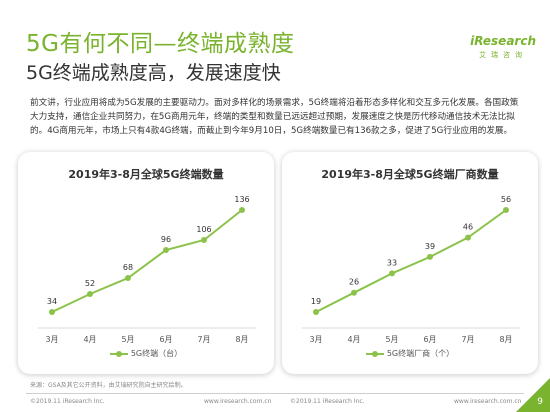 The height and width of the screenshot is (412, 550). I want to click on legend-label: 5G终端（台）, so click(156, 353).